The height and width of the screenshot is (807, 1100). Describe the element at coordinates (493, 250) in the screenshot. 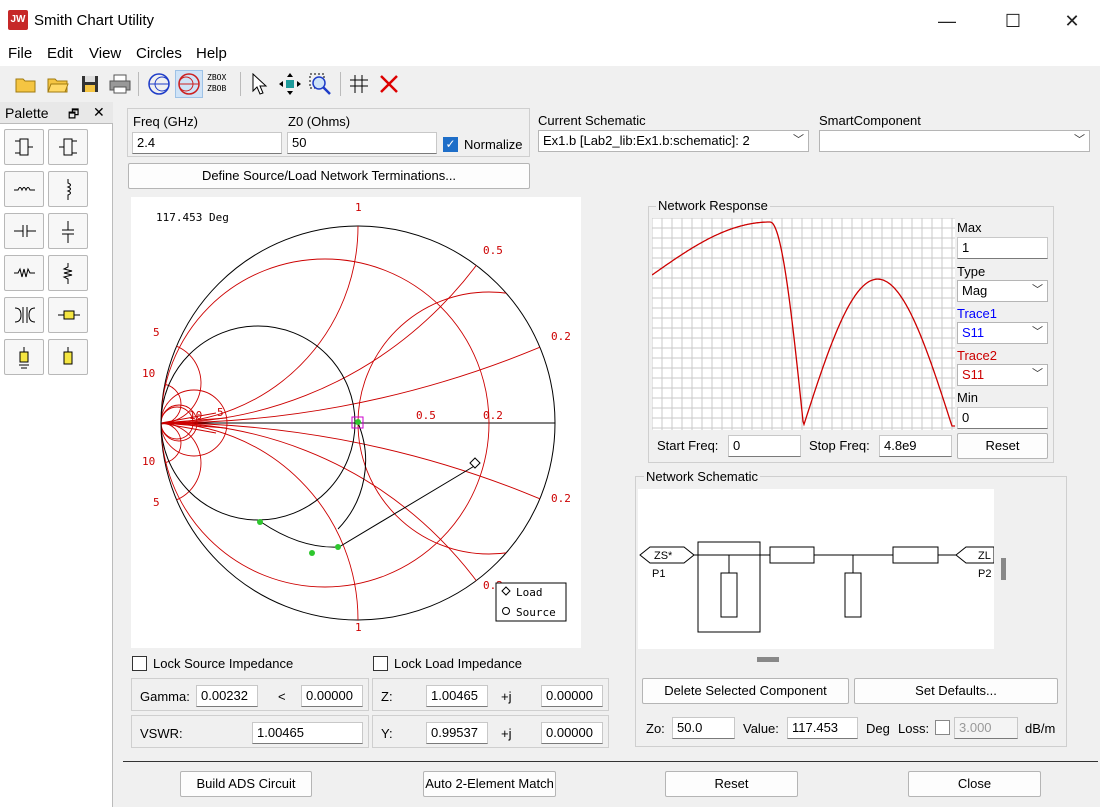

I see `svg-text: 0.5` at that location.